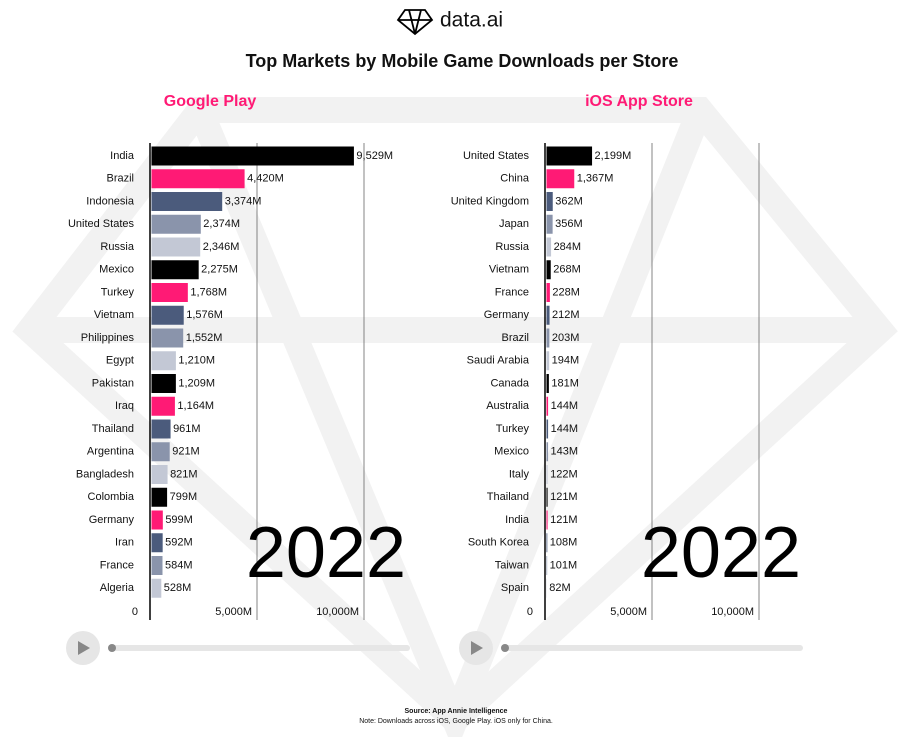  I want to click on value-label: 194M, so click(566, 361).